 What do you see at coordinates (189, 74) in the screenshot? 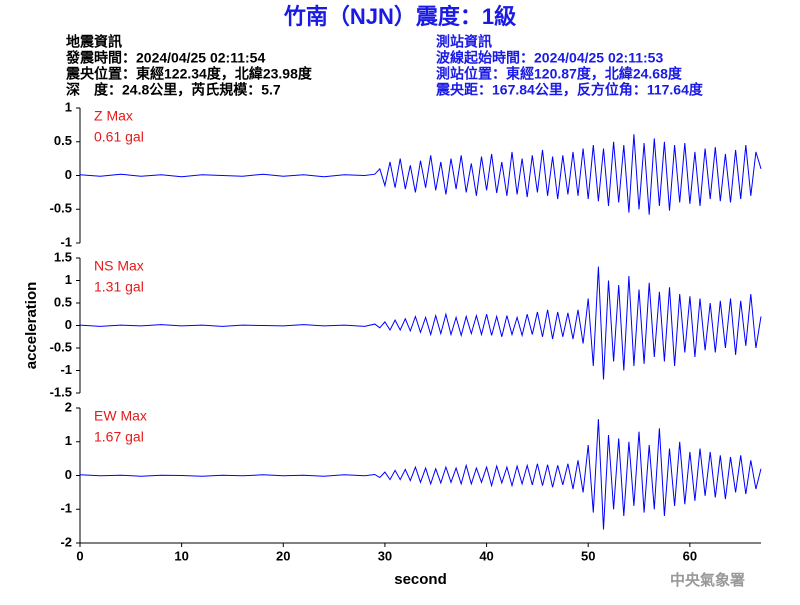
I see `info-line: 震央位置：東經122.34度，北緯23.98度` at bounding box center [189, 74].